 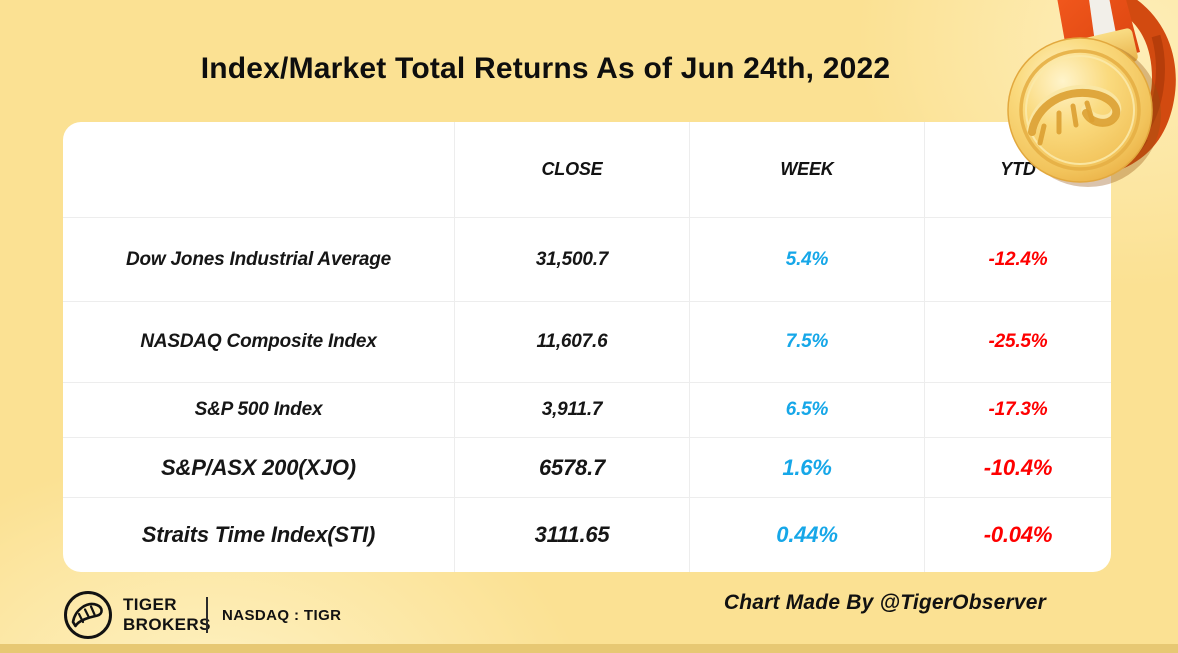 I want to click on bottom-edge-strip, so click(x=589, y=648).